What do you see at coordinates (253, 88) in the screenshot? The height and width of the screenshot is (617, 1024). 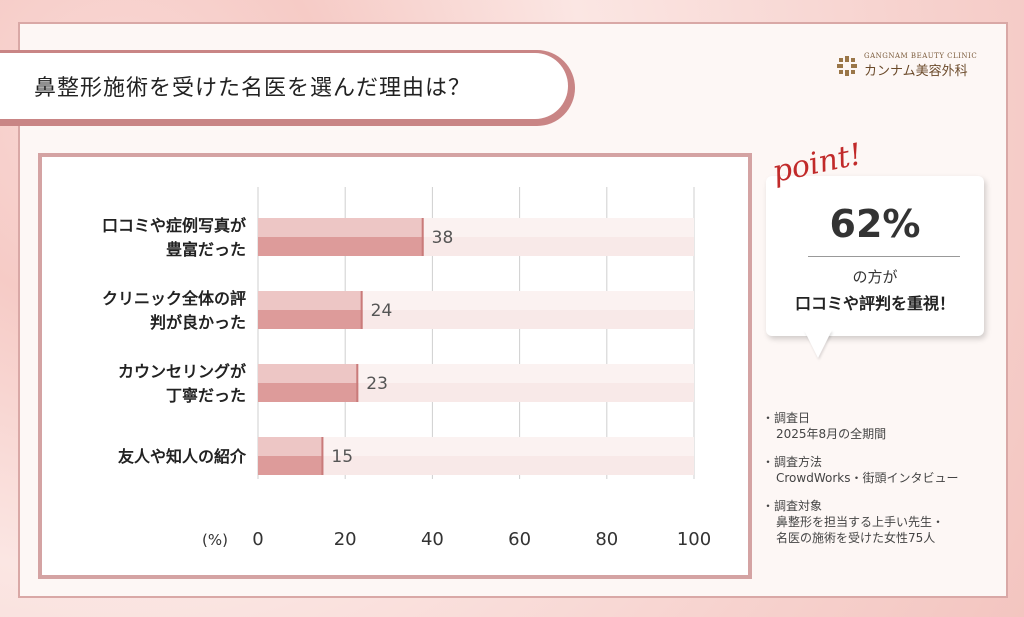 I see `page-title: 鼻整形施術を受けた名医を選んだ理由は？` at bounding box center [253, 88].